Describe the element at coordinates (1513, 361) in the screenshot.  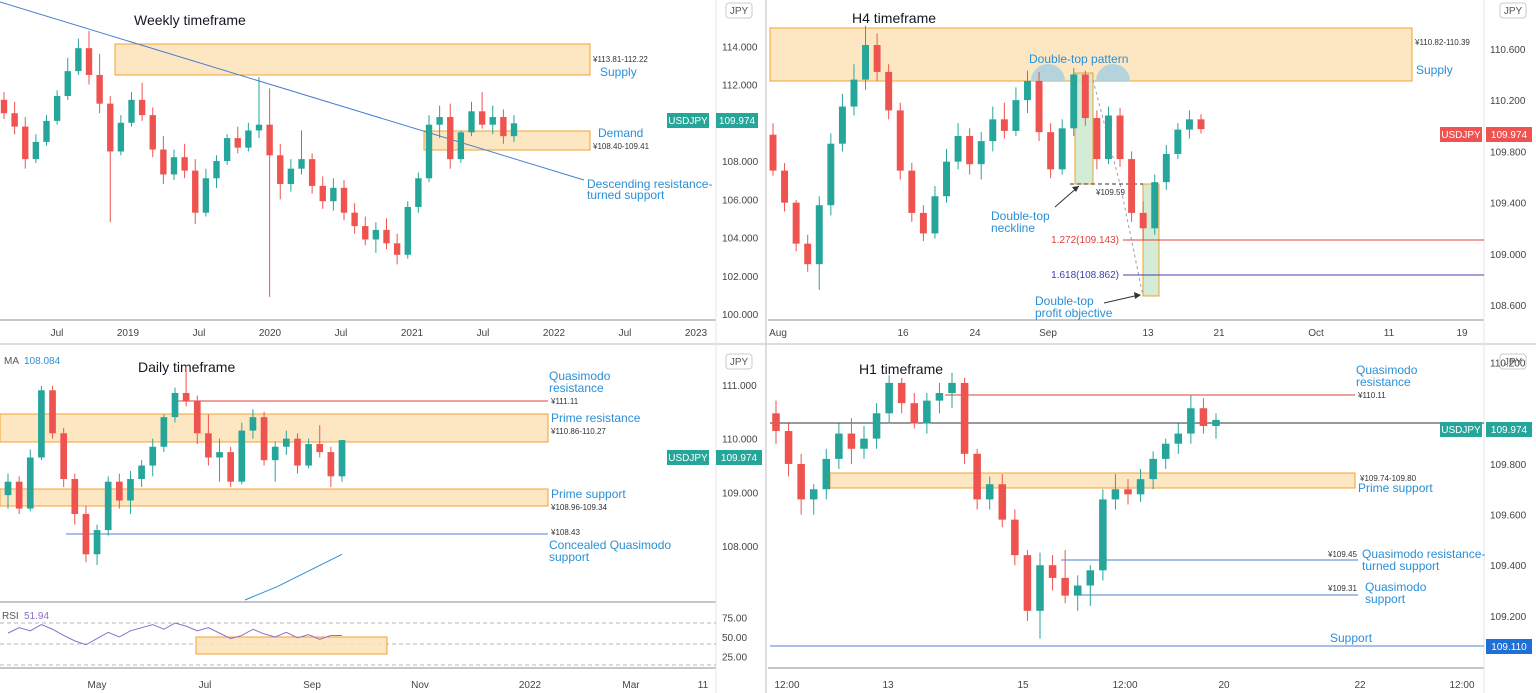
I see `h1-currency-badge` at that location.